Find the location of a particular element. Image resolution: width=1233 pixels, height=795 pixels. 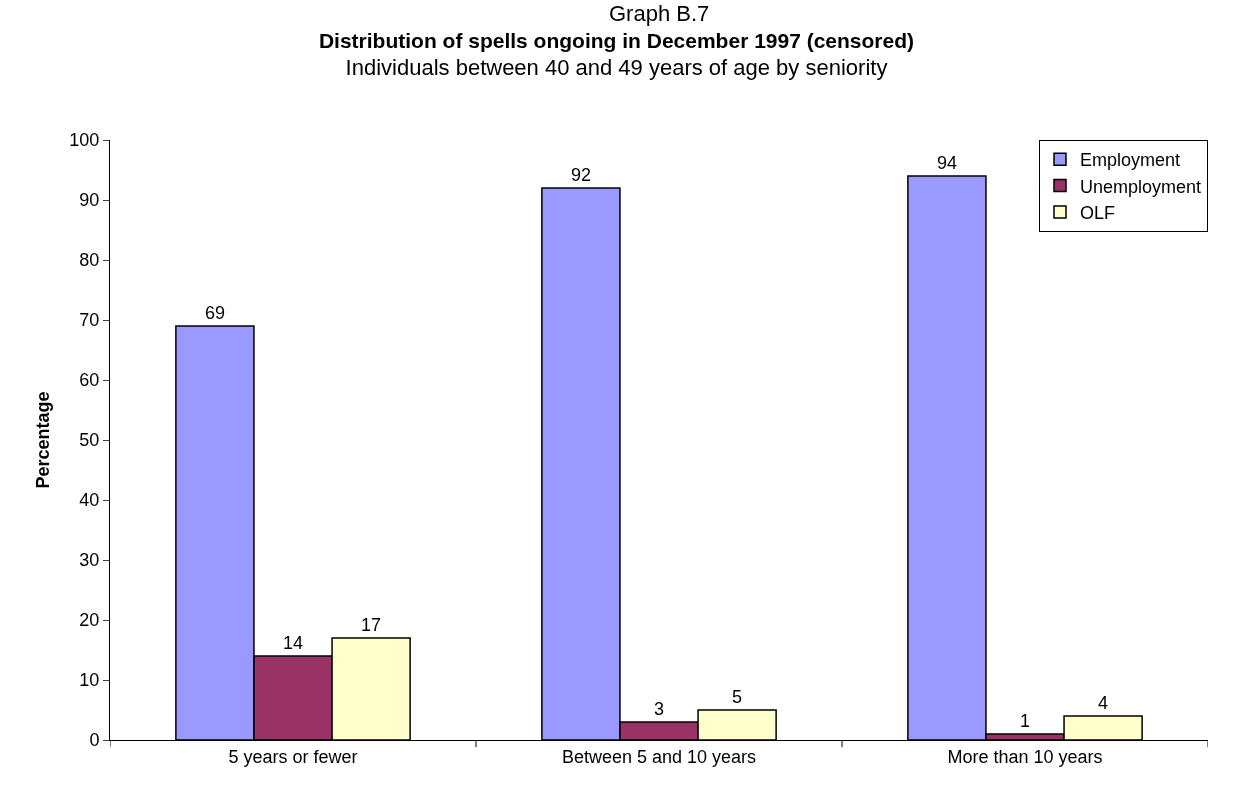

legend-label: Employment is located at coordinates (1130, 160).